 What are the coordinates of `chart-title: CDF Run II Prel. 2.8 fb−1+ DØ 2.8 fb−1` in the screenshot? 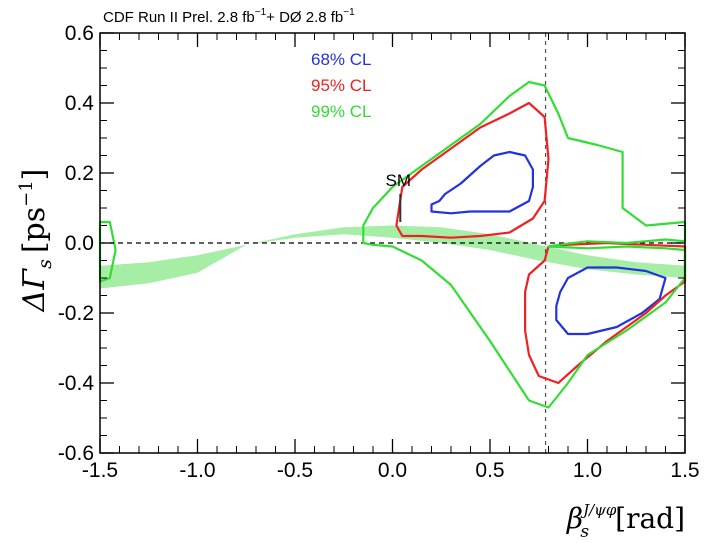 It's located at (229, 16).